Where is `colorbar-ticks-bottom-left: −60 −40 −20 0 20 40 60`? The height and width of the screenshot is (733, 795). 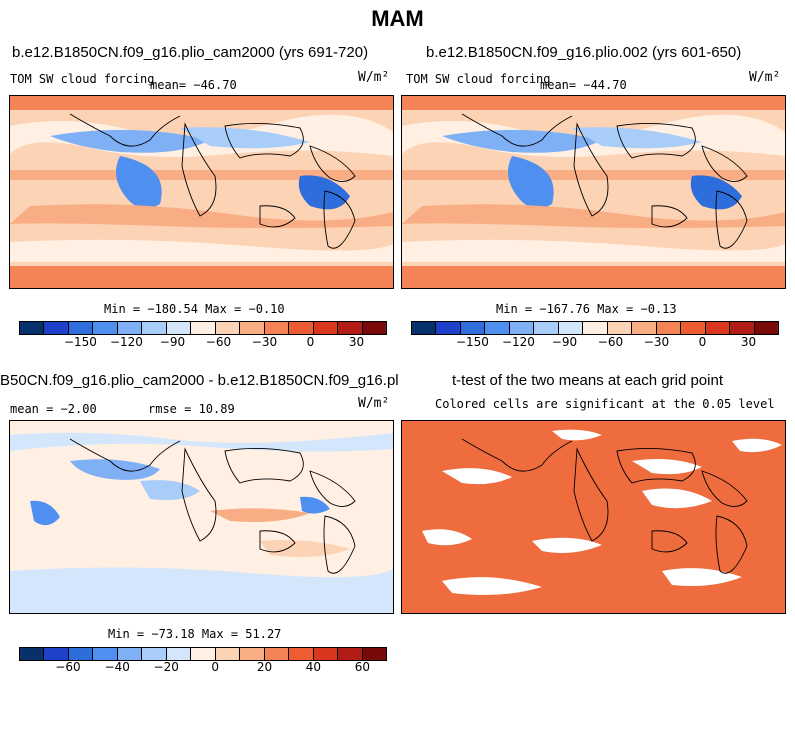 colorbar-ticks-bottom-left: −60 −40 −20 0 20 40 60 is located at coordinates (203, 668).